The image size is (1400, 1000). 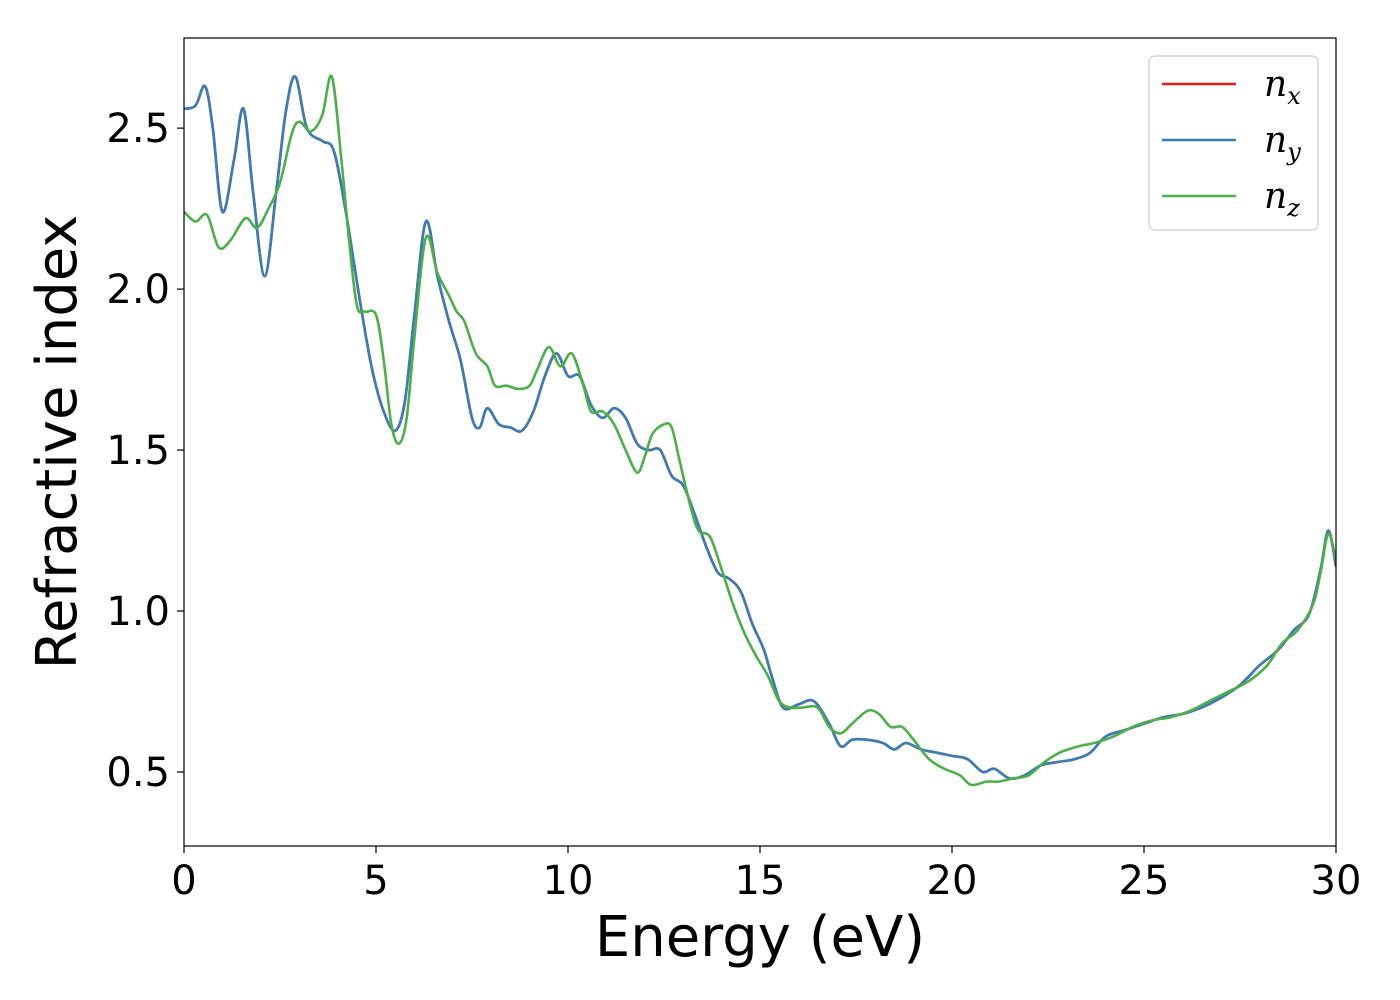 I want to click on x-tick-label: 15, so click(x=760, y=881).